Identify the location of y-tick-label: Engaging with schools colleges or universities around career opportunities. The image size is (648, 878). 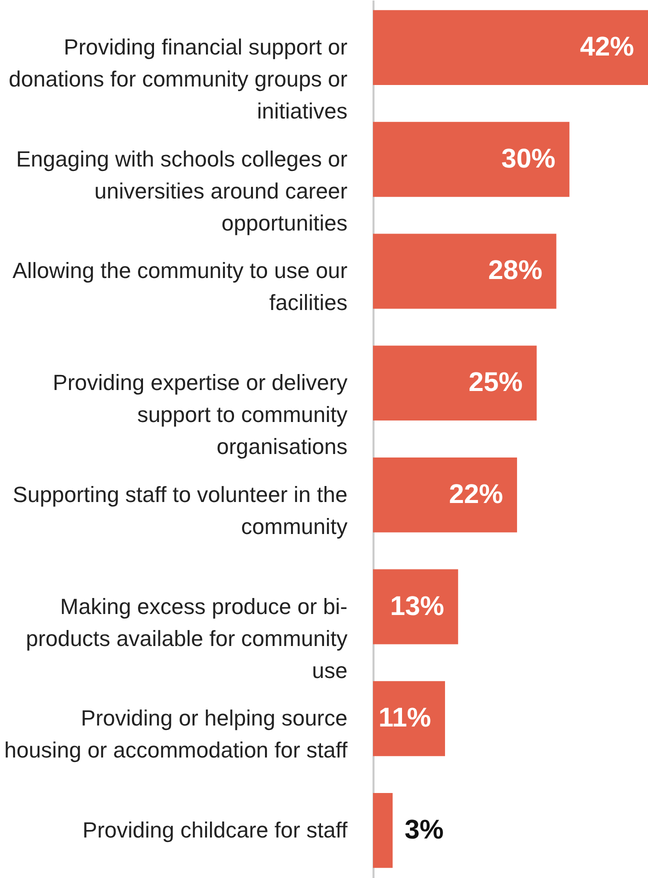
(182, 191).